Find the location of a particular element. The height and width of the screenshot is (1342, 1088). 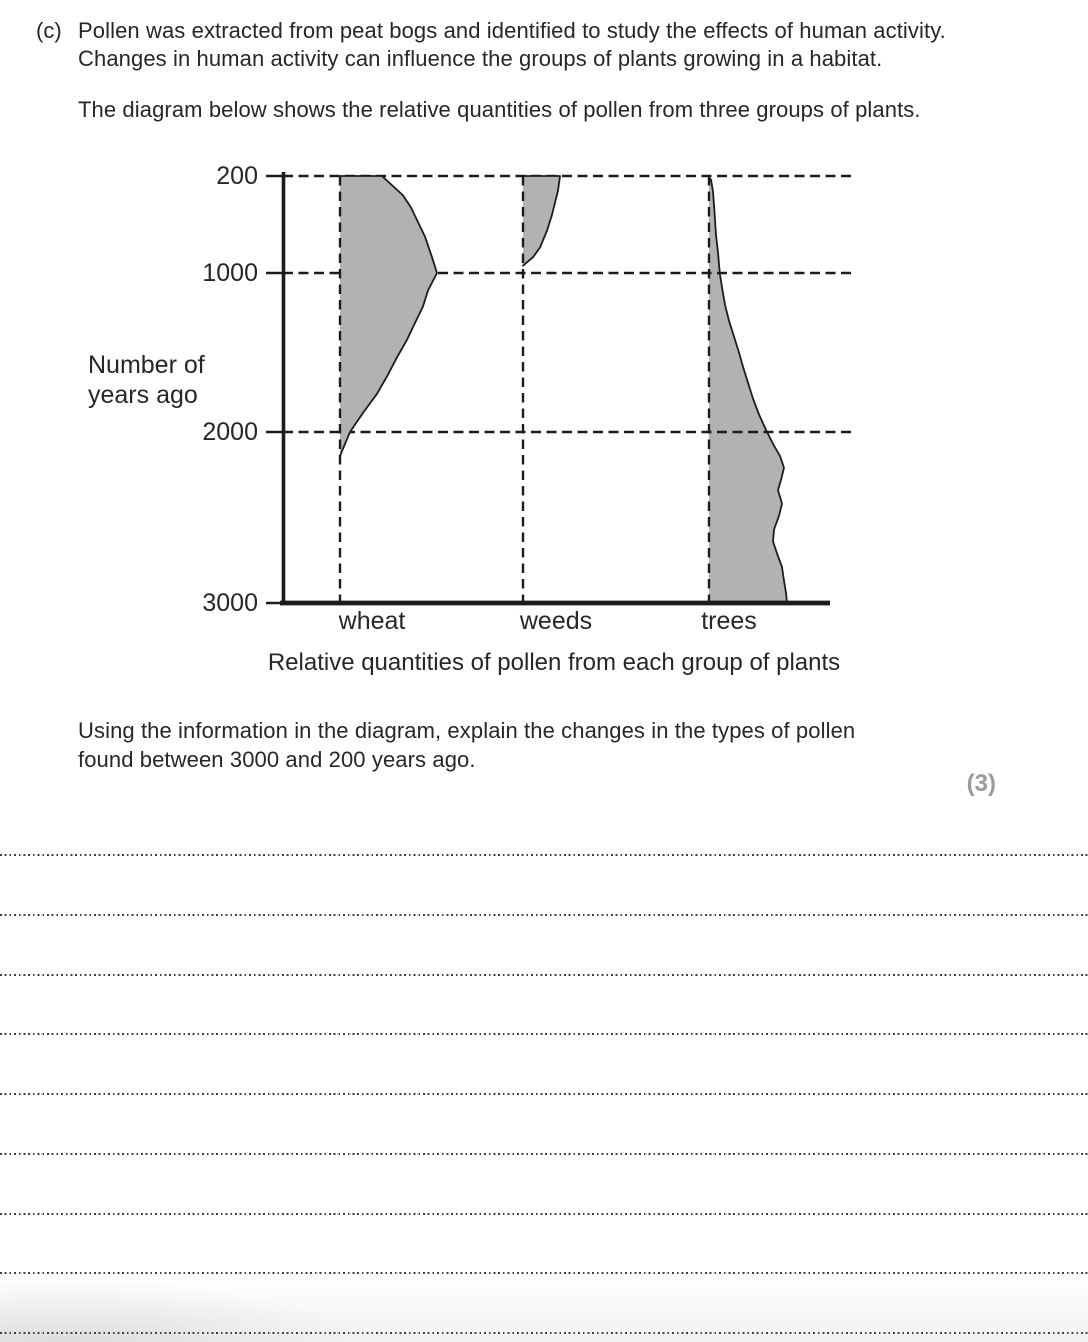

trees-shape-layer is located at coordinates (748, 390).